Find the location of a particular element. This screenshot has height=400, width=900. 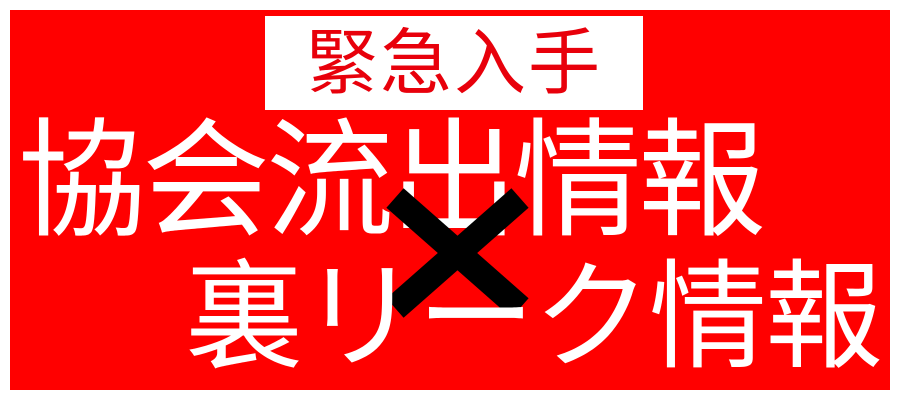

urgent-badge-text: 緊急入手 is located at coordinates (453, 63).